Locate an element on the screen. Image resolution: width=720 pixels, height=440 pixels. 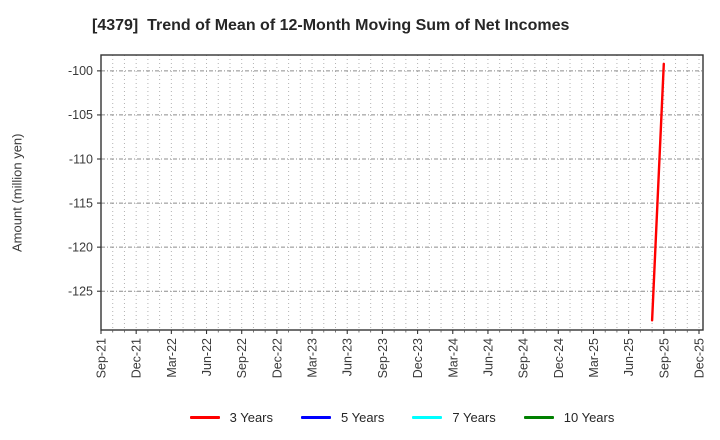
svg-text: Jun-22 is located at coordinates (207, 357).